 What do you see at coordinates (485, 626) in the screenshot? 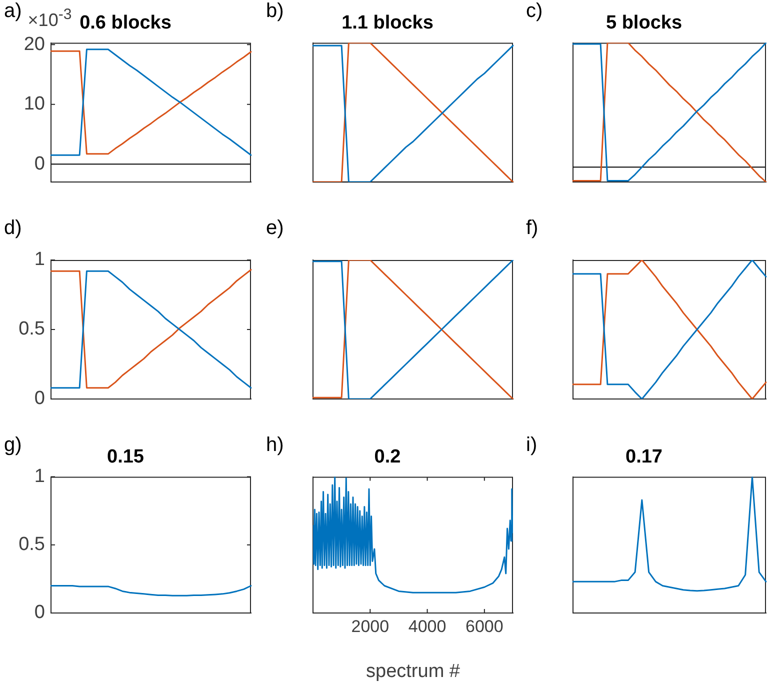
I see `x-tick-label: 6000` at bounding box center [485, 626].